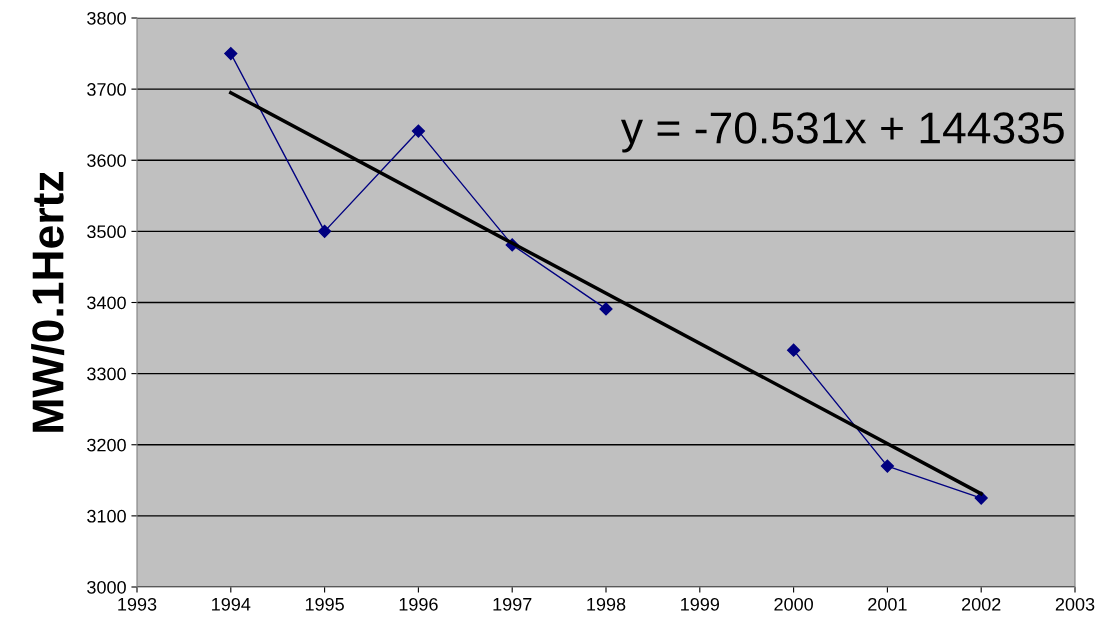  I want to click on x-tick-label: 2001, so click(887, 604).